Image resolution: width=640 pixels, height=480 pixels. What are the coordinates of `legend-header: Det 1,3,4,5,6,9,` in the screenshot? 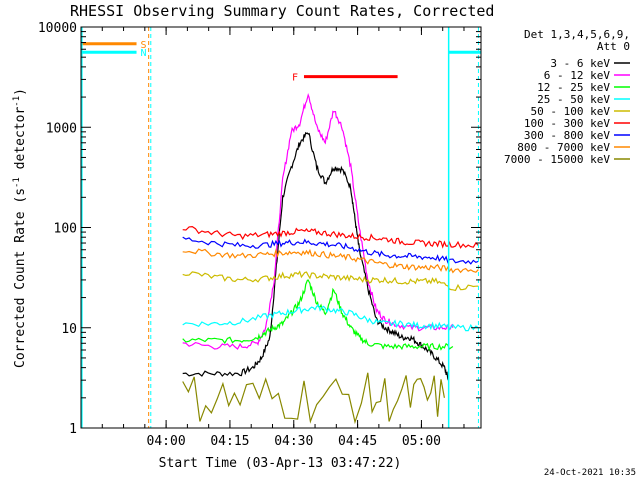 It's located at (577, 34).